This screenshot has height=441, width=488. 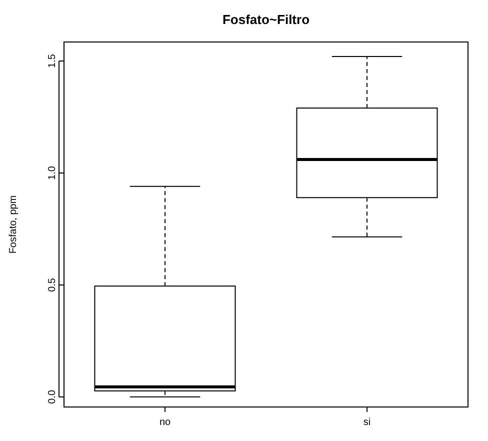 What do you see at coordinates (13, 224) in the screenshot?
I see `y-axis-title: Fosfato, ppm` at bounding box center [13, 224].